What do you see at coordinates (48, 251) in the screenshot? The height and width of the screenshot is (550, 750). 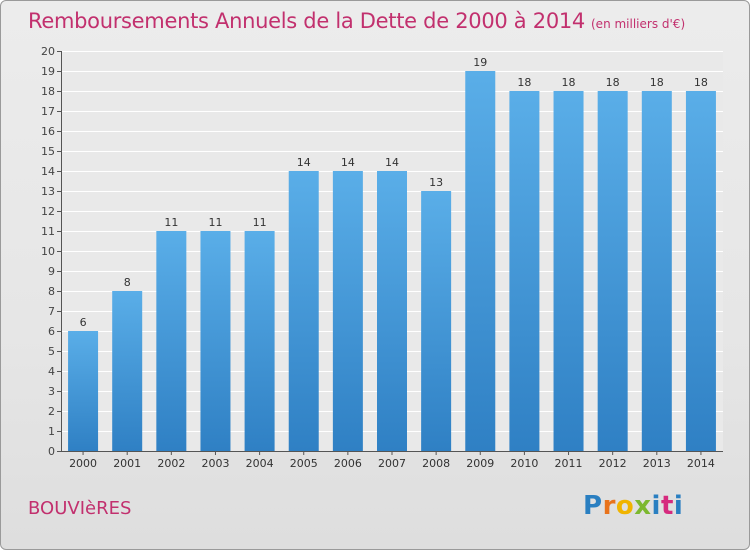 I see `y-tick-label: 10` at bounding box center [48, 251].